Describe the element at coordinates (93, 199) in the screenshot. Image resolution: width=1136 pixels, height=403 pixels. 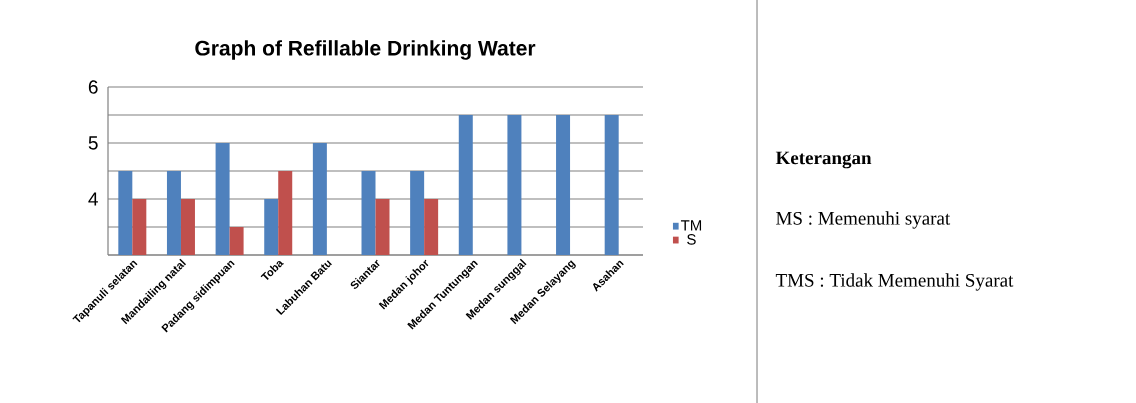
I see `y-tick-label: 4` at that location.